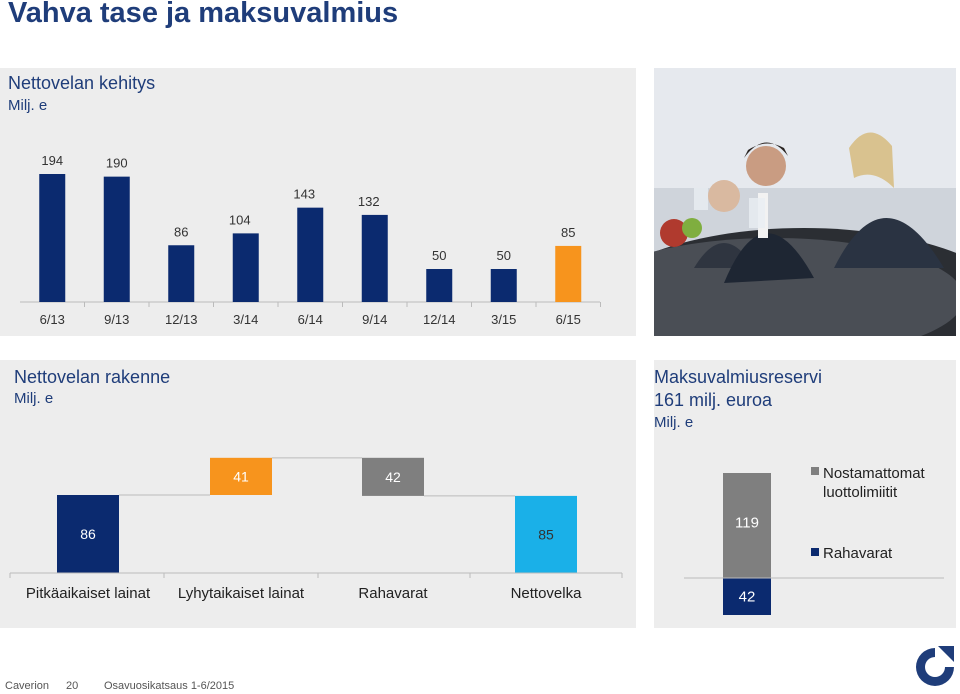 This screenshot has height=694, width=960. Describe the element at coordinates (815, 471) in the screenshot. I see `legend-swatch-limits` at that location.